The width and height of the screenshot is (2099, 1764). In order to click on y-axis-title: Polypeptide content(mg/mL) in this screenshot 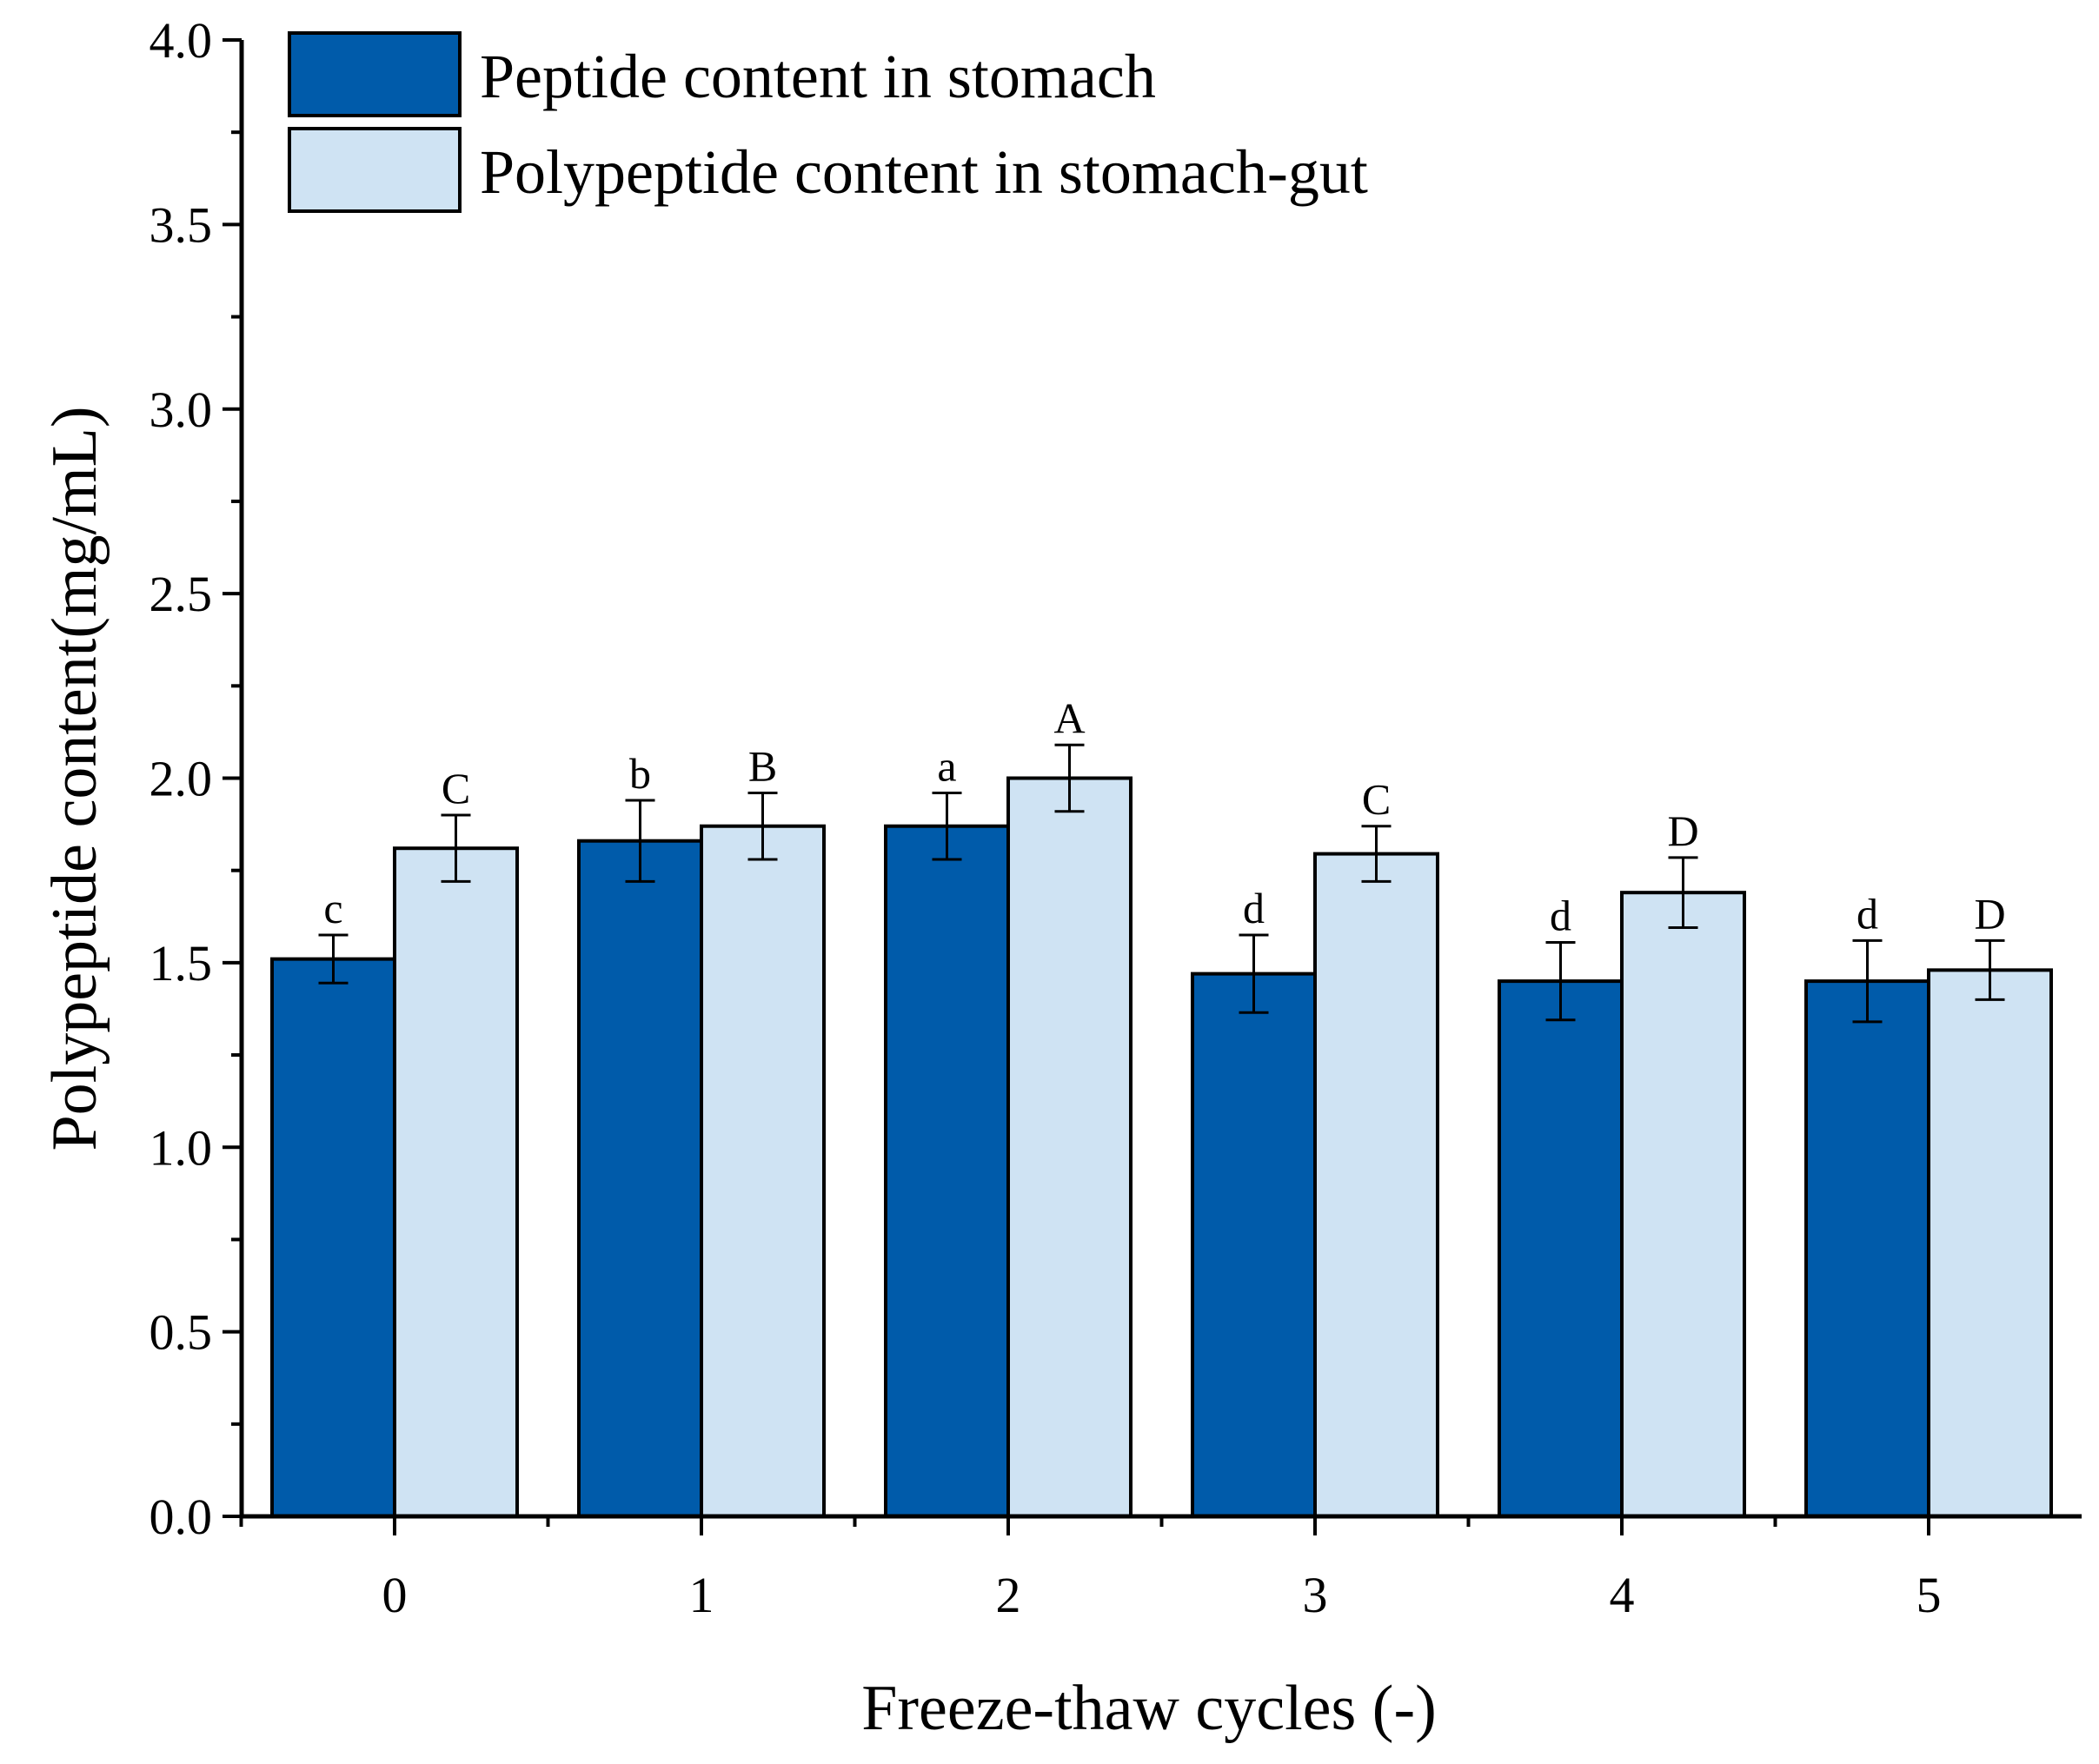, I will do `click(74, 779)`.